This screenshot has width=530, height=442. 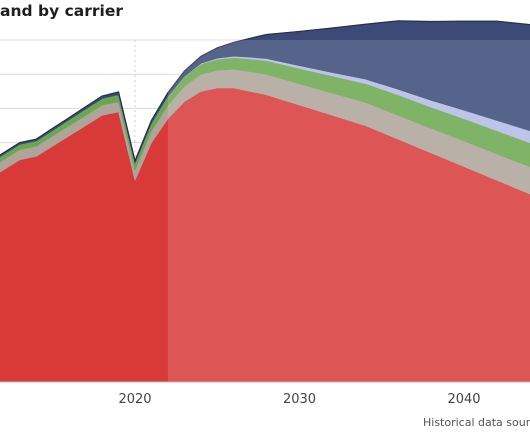 I want to click on chart-title: and by carrier, so click(x=61, y=11).